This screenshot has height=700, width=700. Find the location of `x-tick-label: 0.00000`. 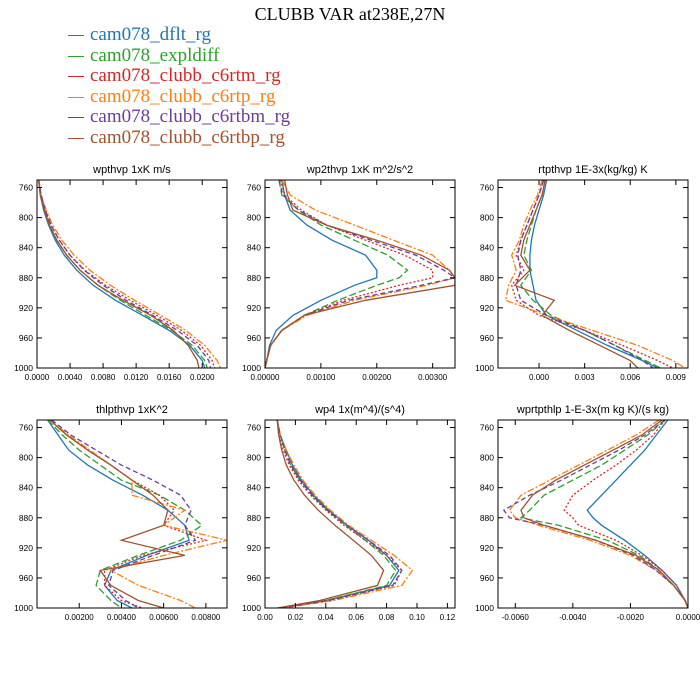

x-tick-label: 0.00000 is located at coordinates (265, 377).